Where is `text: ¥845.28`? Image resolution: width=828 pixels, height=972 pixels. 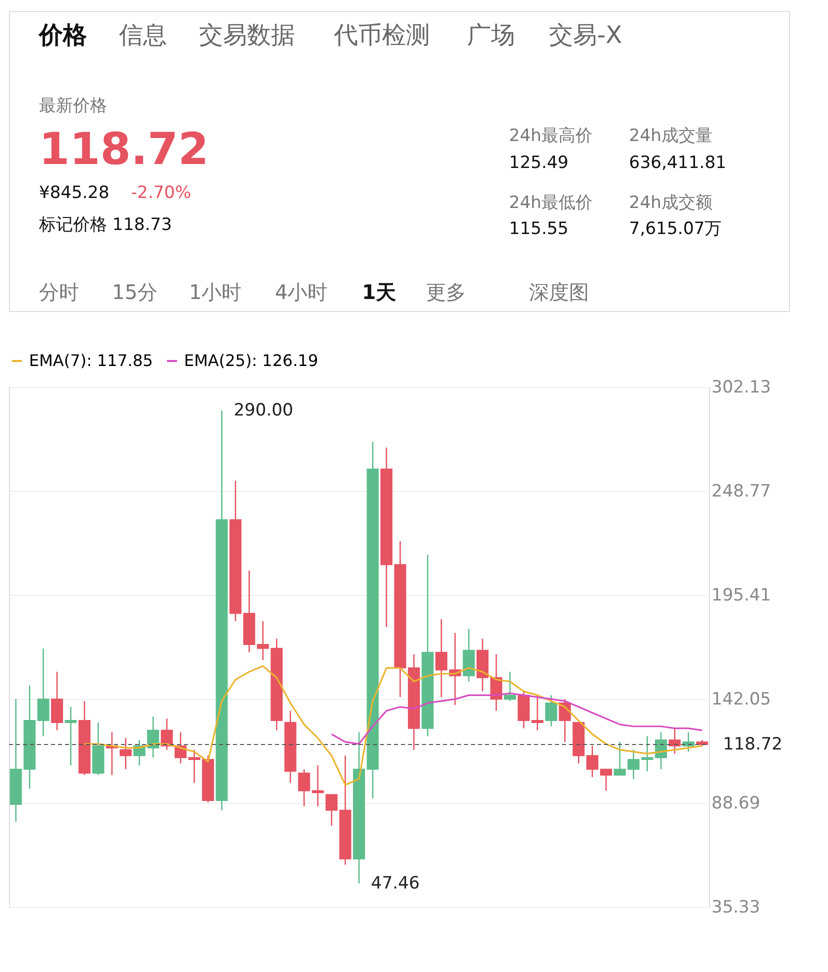
text: ¥845.28 is located at coordinates (74, 193).